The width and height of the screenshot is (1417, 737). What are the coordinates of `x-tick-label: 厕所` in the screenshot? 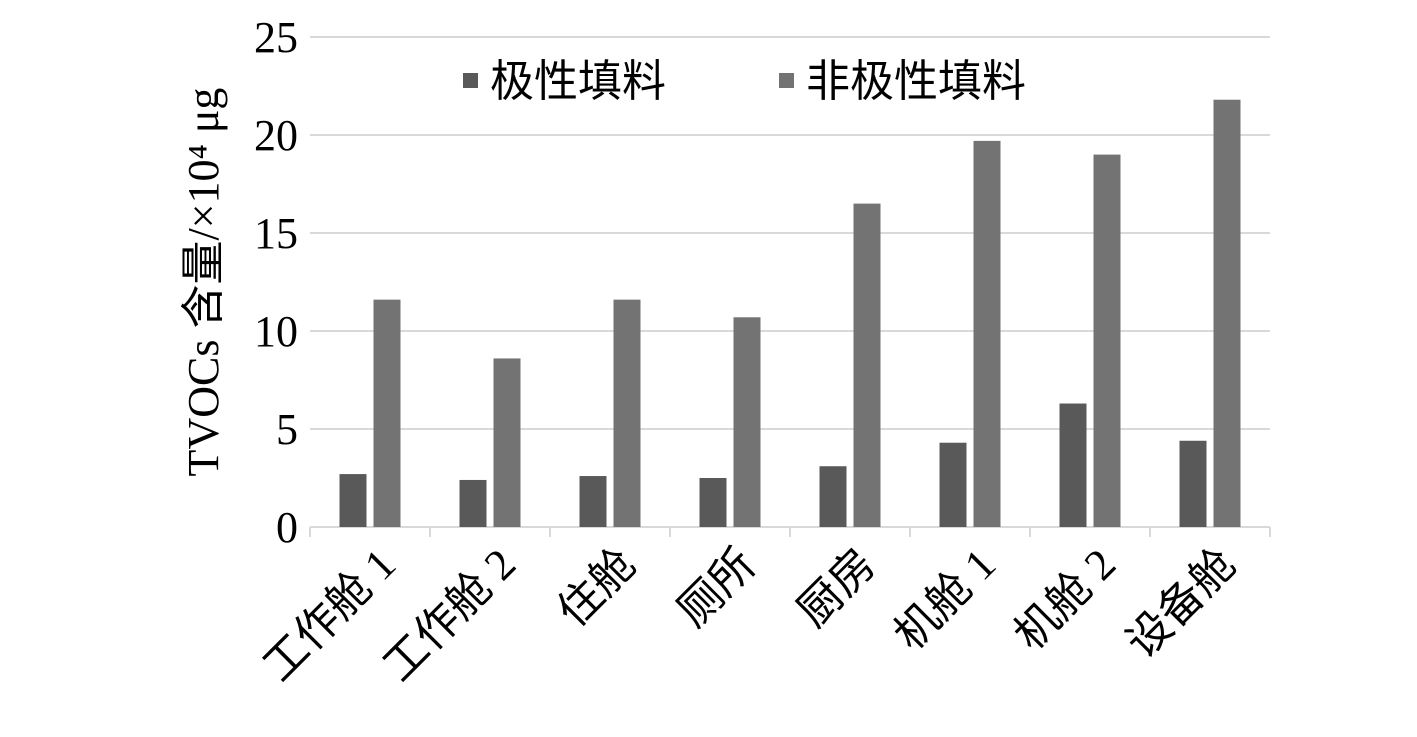 It's located at (716, 587).